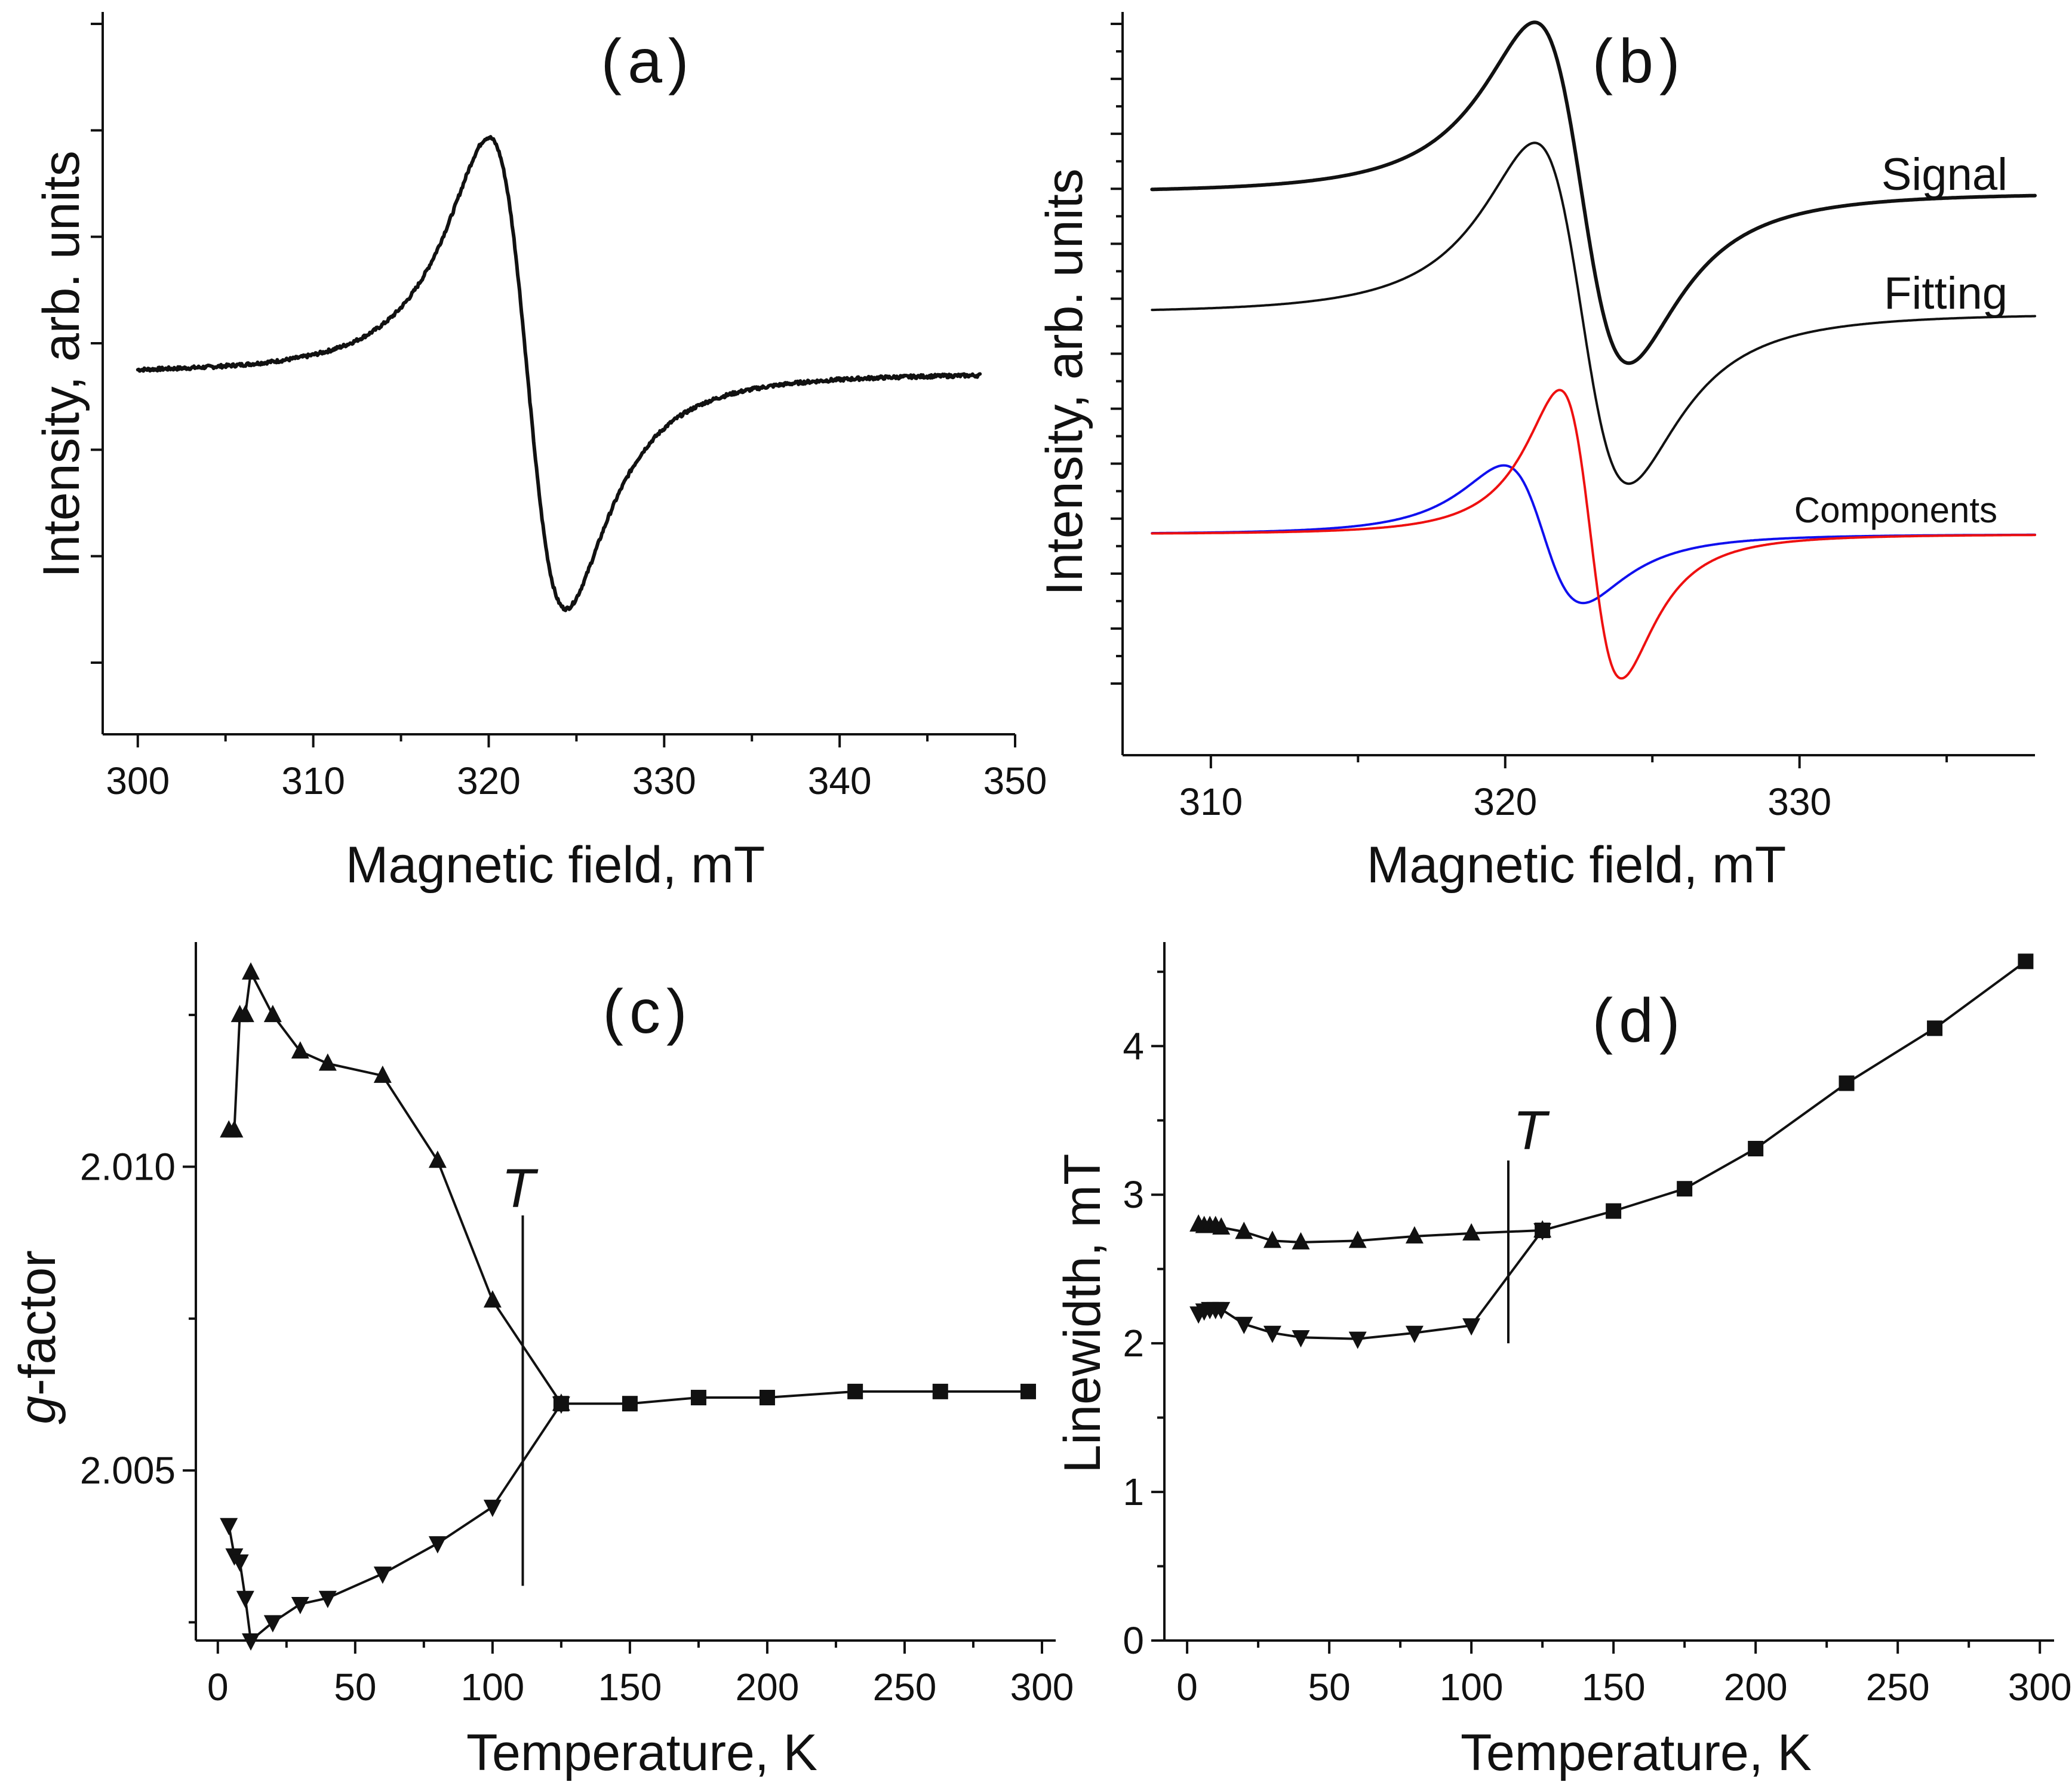 The height and width of the screenshot is (1785, 2072). Describe the element at coordinates (1614, 1687) in the screenshot. I see `panel-d-x-tick-label-3: 150` at that location.